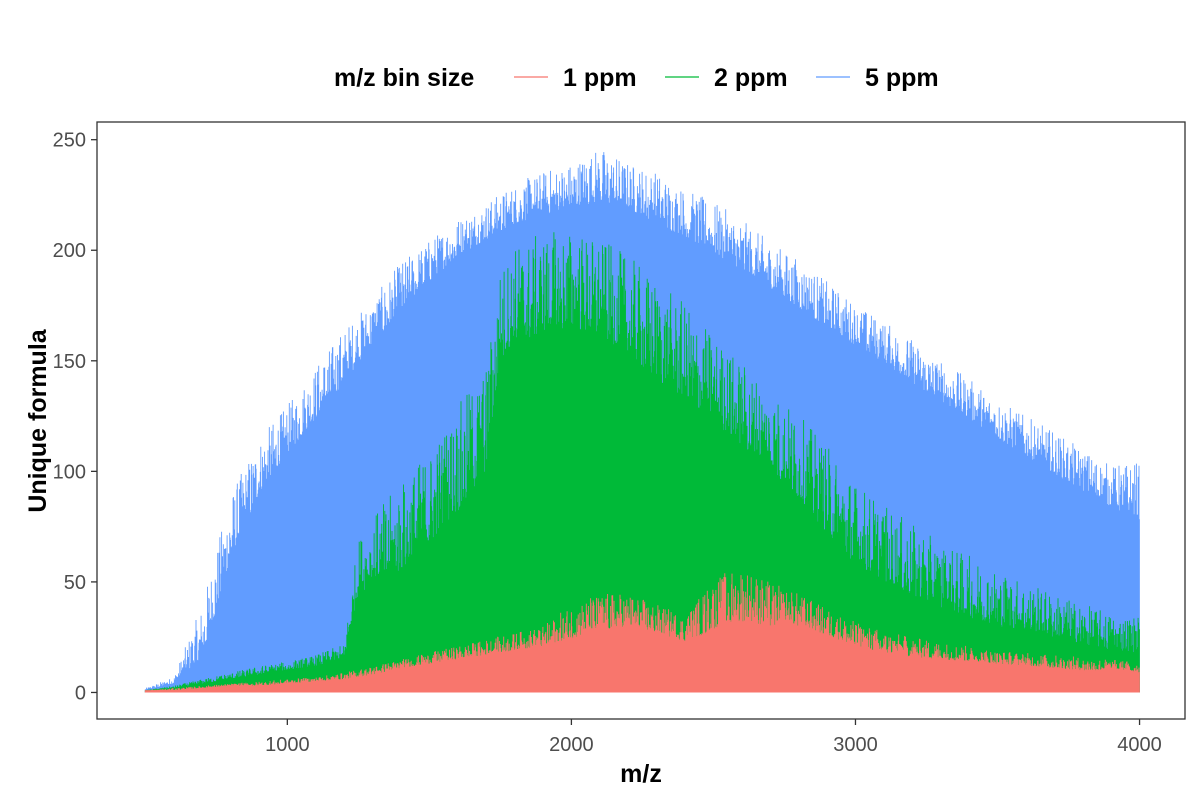 The image size is (1200, 800). What do you see at coordinates (38, 420) in the screenshot?
I see `y-axis-title: Unique formula` at bounding box center [38, 420].